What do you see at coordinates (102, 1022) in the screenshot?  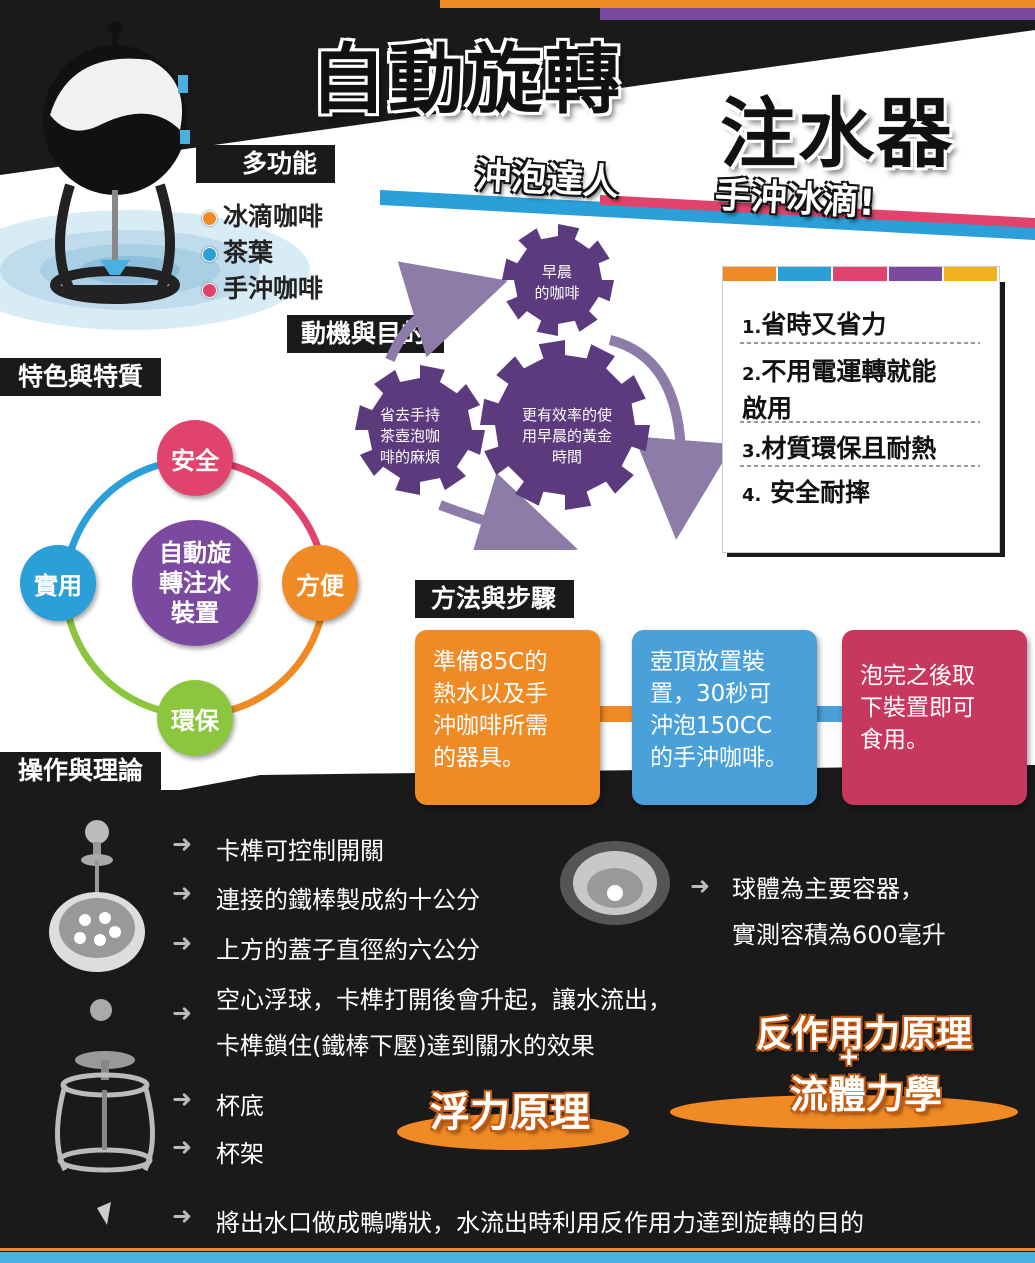 I see `parts-illustration` at bounding box center [102, 1022].